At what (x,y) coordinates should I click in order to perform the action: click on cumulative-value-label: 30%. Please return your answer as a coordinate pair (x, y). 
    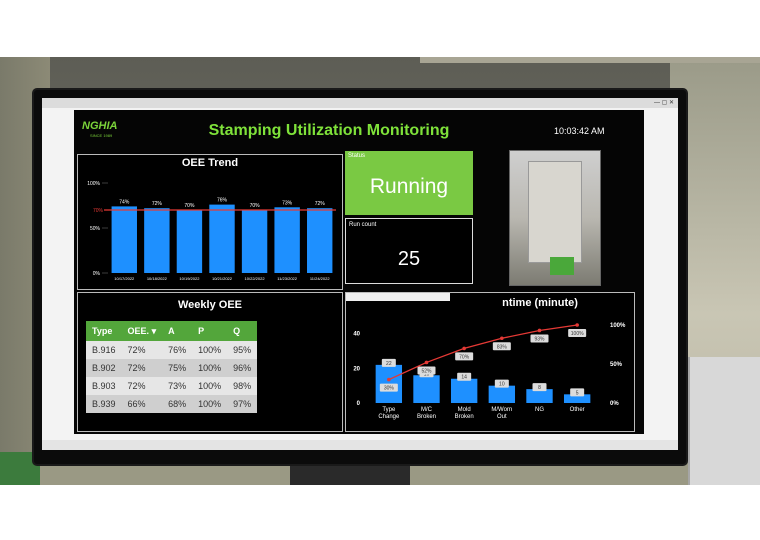
    Looking at the image, I should click on (389, 389).